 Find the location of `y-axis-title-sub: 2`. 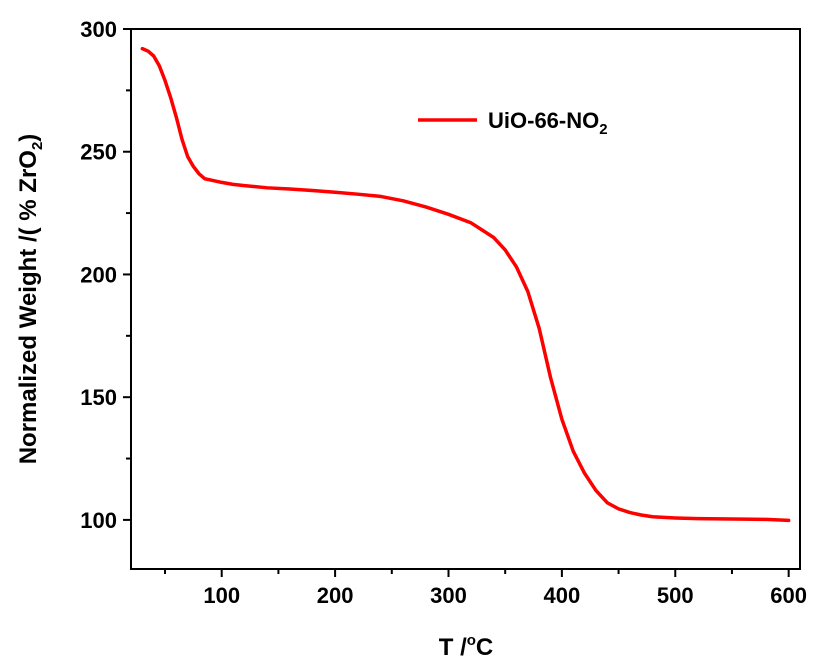

y-axis-title-sub: 2 is located at coordinates (37, 146).